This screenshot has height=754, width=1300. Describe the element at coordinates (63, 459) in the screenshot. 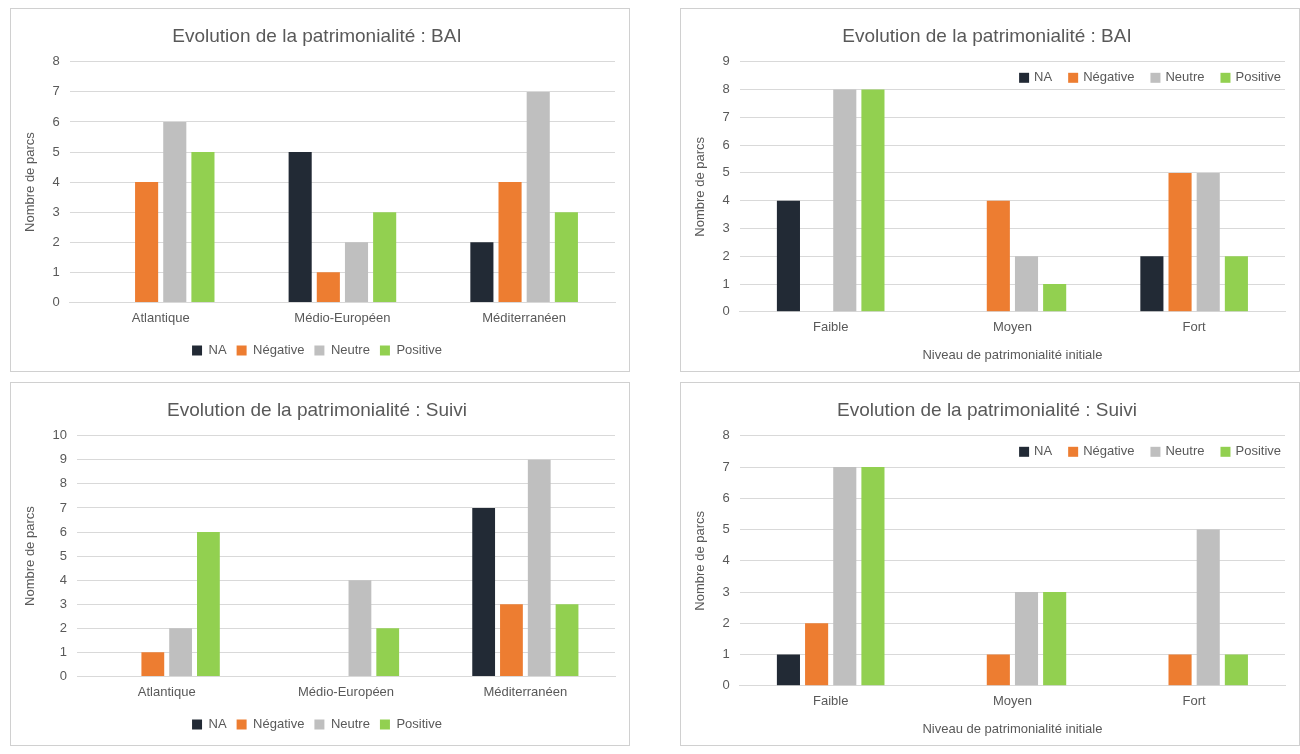

I see `y-tick-label: 9` at that location.